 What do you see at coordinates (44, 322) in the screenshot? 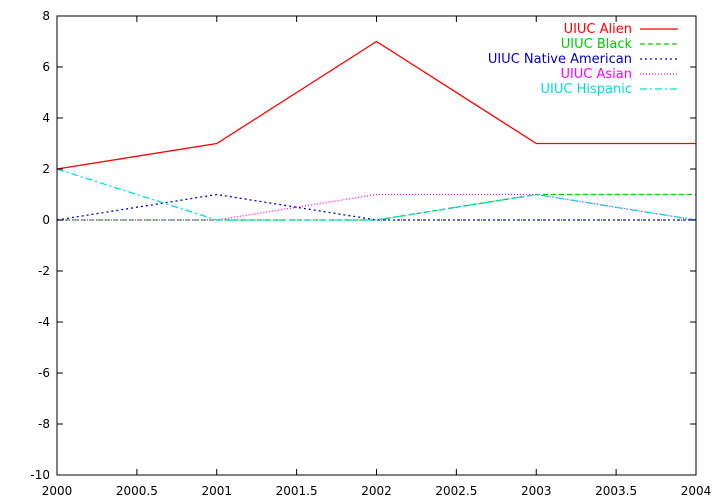
I see `y-tick-label: -4` at bounding box center [44, 322].